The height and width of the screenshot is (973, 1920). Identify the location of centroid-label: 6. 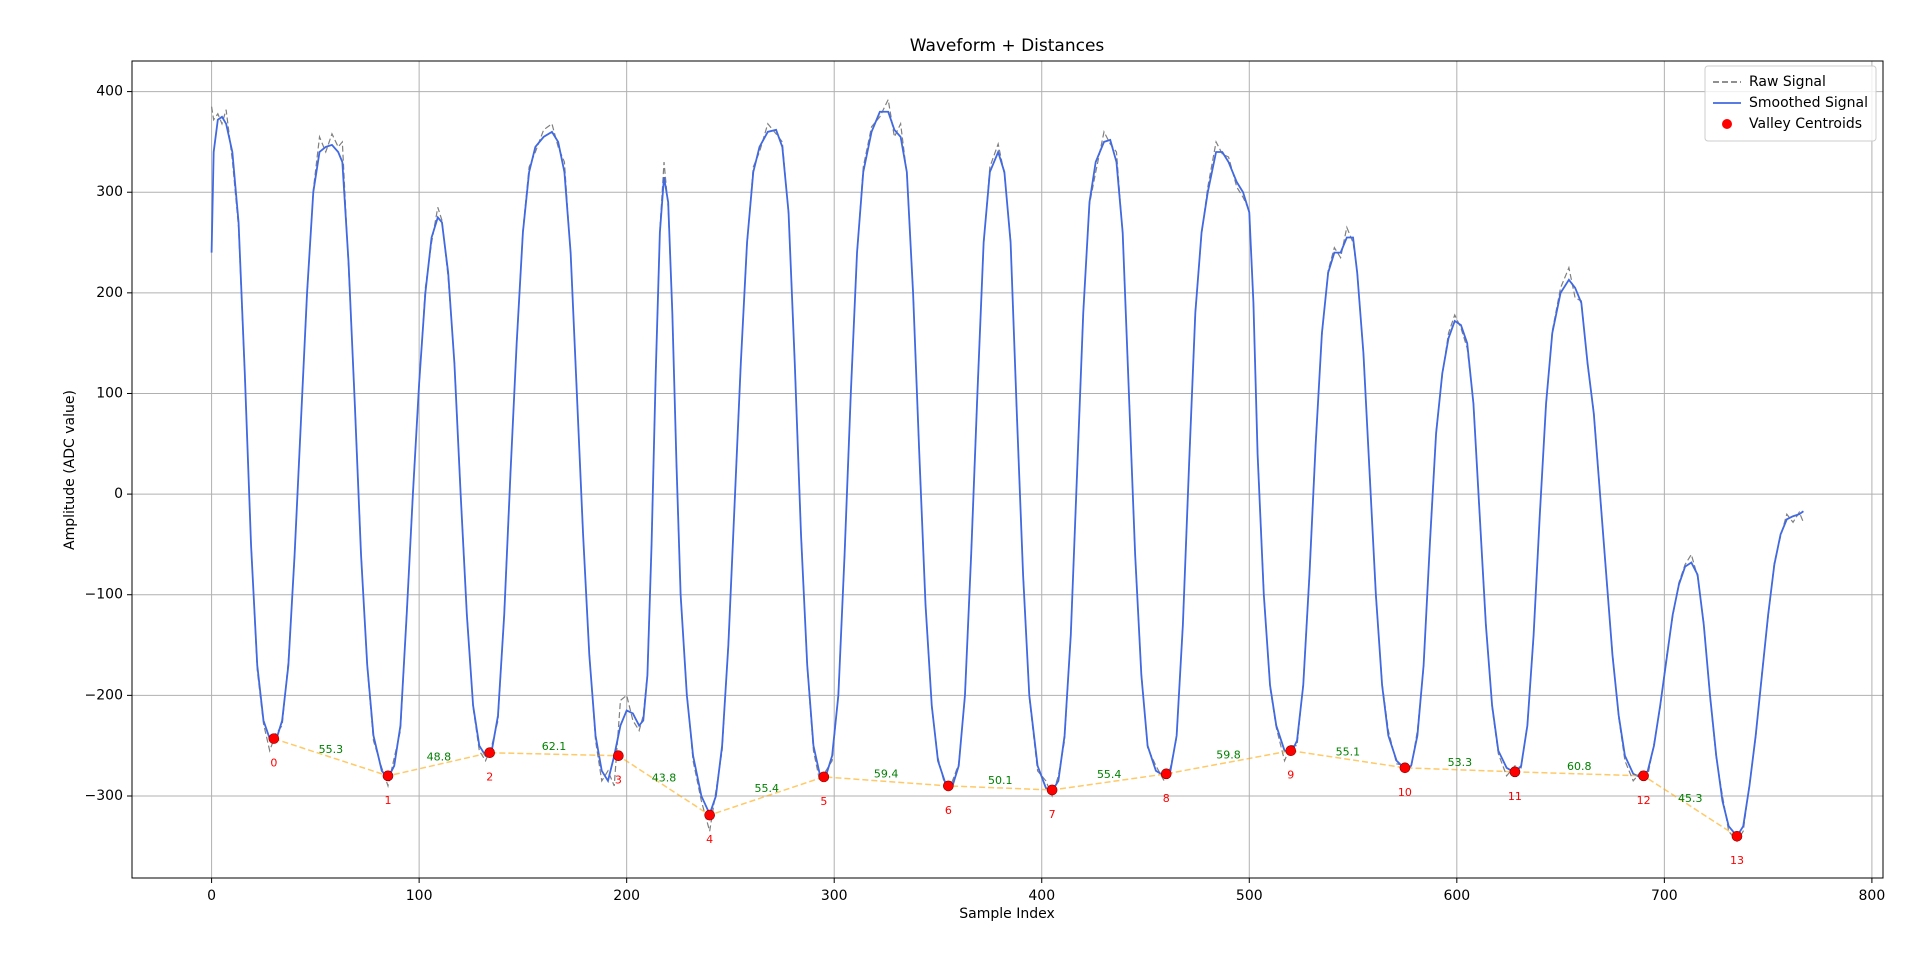
(948, 810).